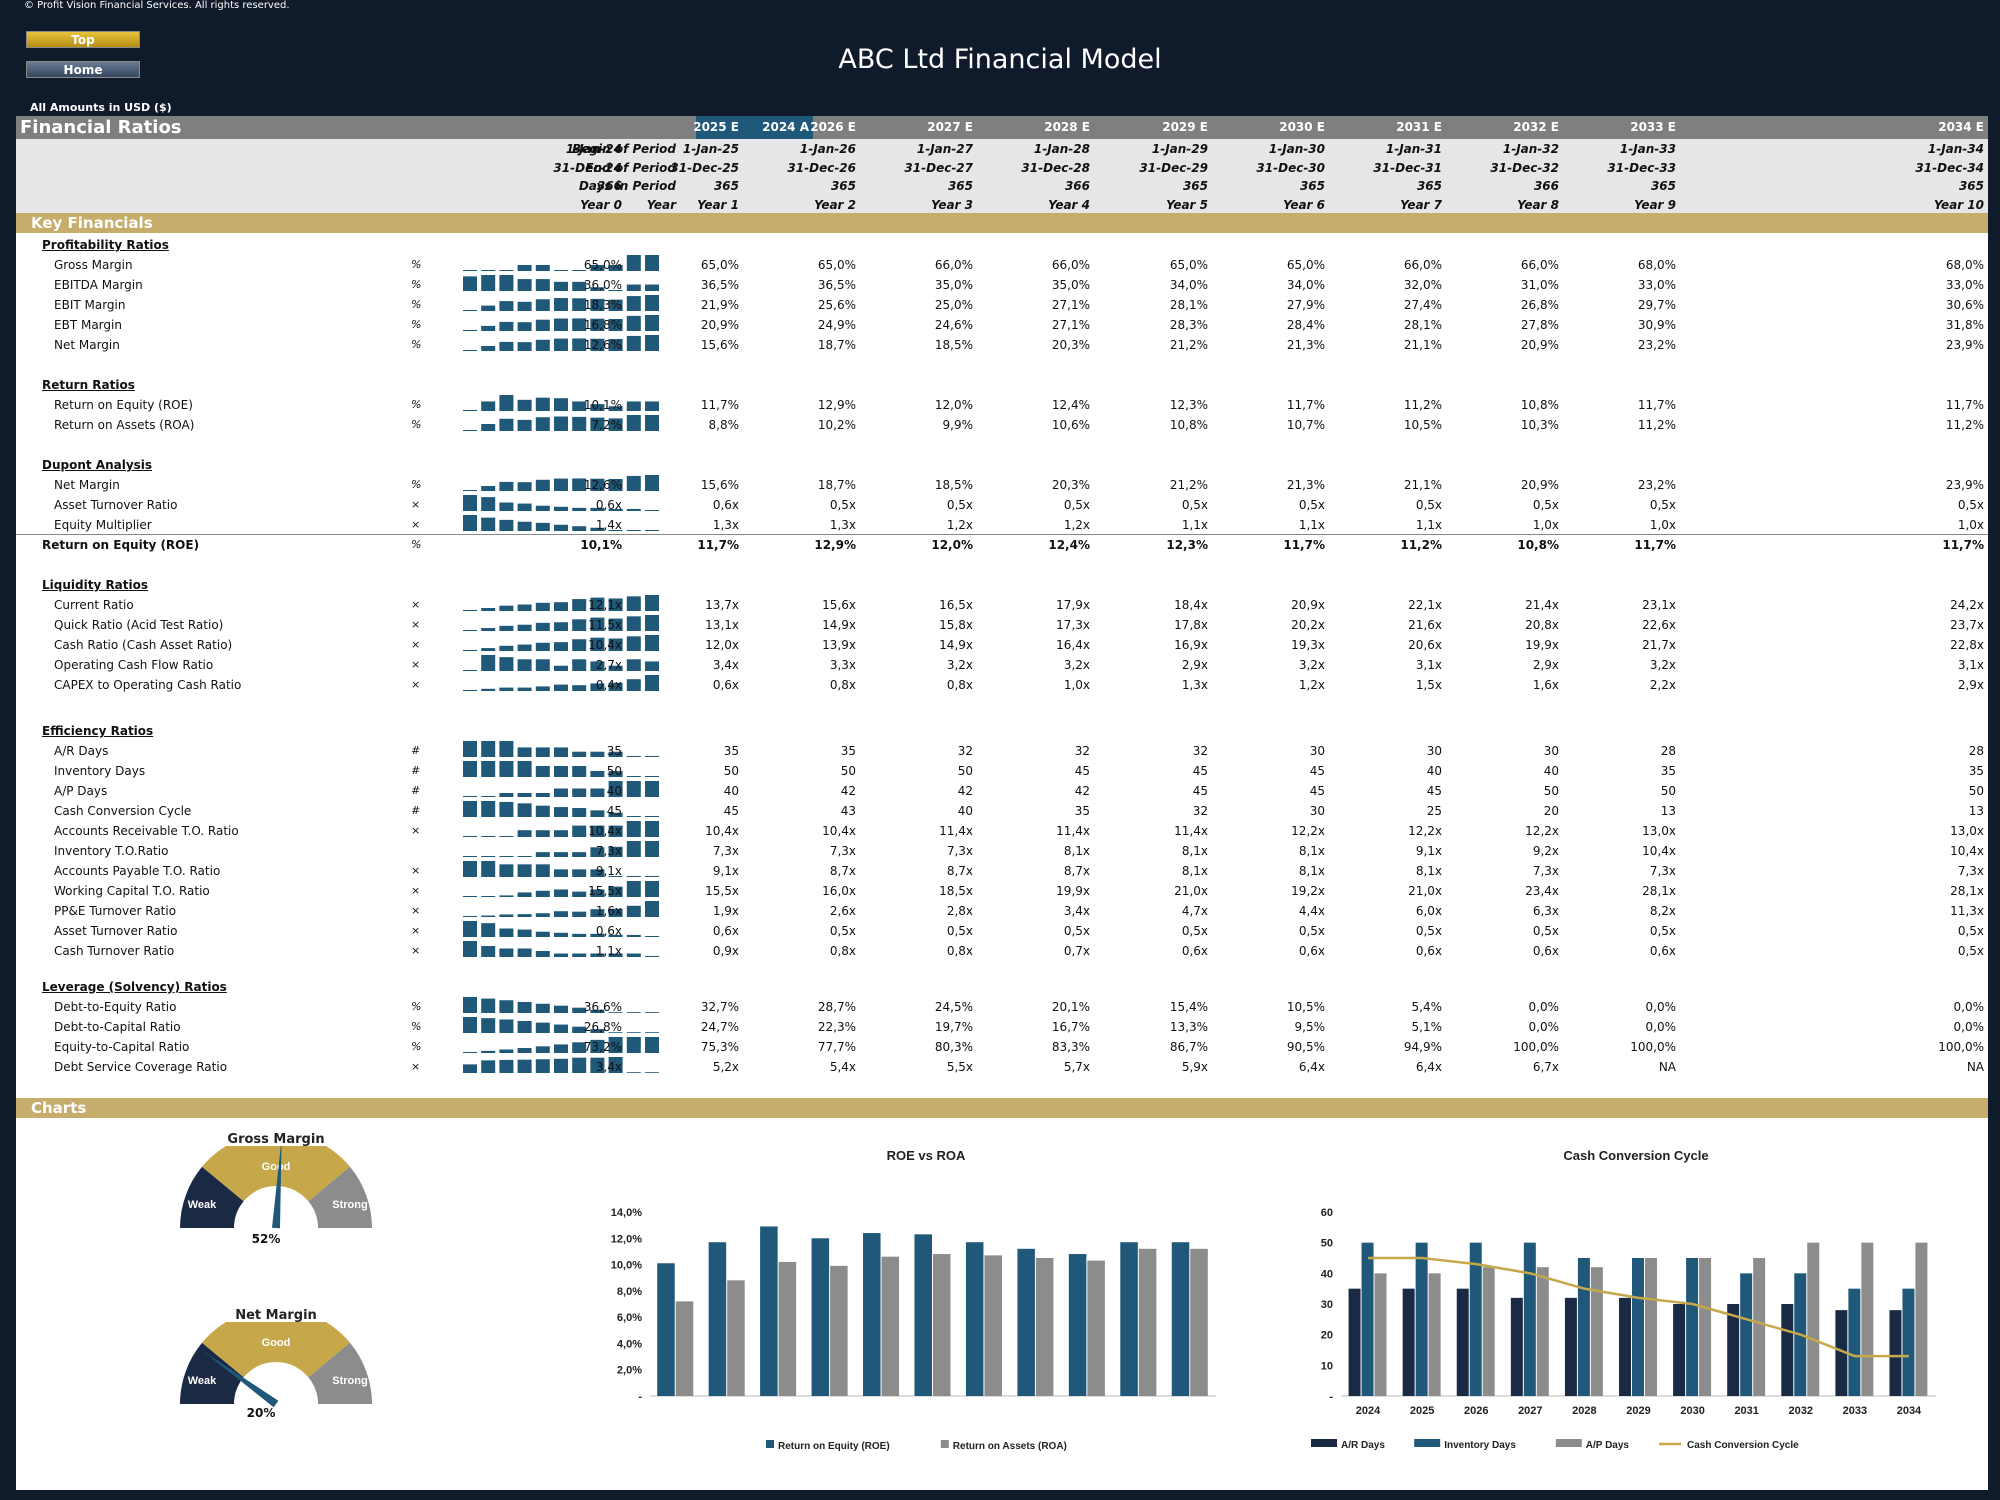  What do you see at coordinates (1422, 305) in the screenshot?
I see `ratio-value: 27,4%` at bounding box center [1422, 305].